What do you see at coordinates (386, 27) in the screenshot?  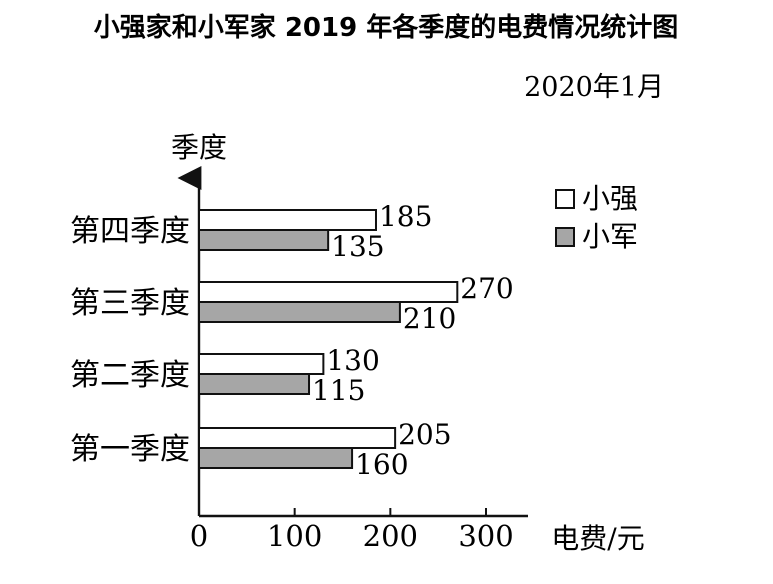 I see `chart-title: 小强家和小军家 2019 年各季度的电费情况统计图` at bounding box center [386, 27].